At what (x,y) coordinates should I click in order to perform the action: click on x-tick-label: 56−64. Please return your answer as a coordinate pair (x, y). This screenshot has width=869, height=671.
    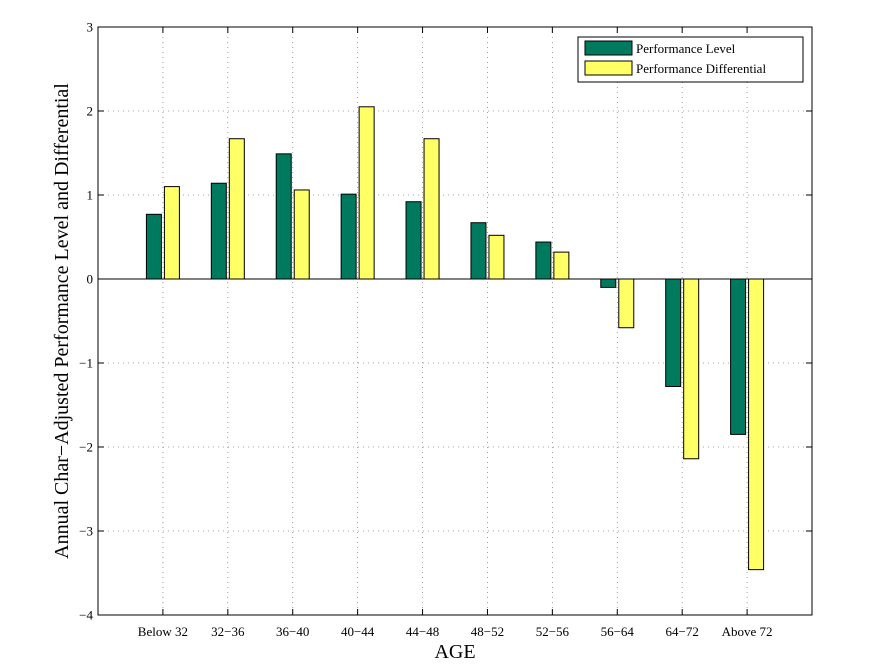
    Looking at the image, I should click on (618, 631).